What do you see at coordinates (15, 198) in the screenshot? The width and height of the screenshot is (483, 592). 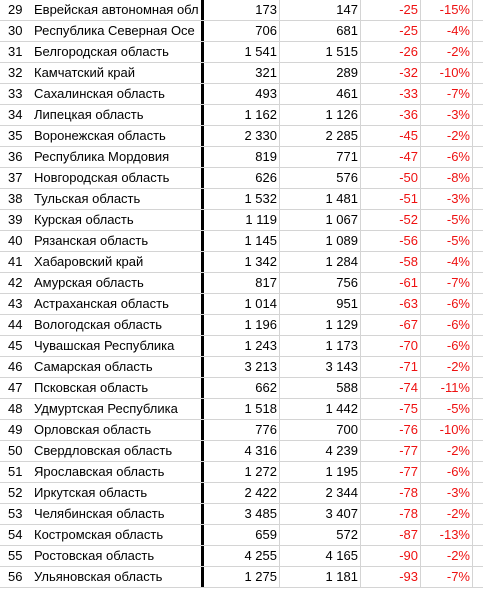 I see `row-number-cell: 38` at bounding box center [15, 198].